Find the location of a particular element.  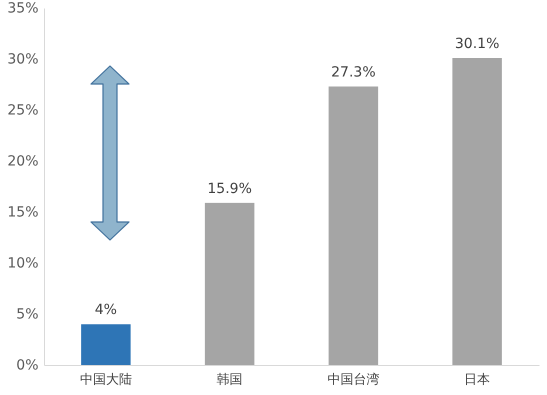

y-tick-label: 5% is located at coordinates (27, 314).